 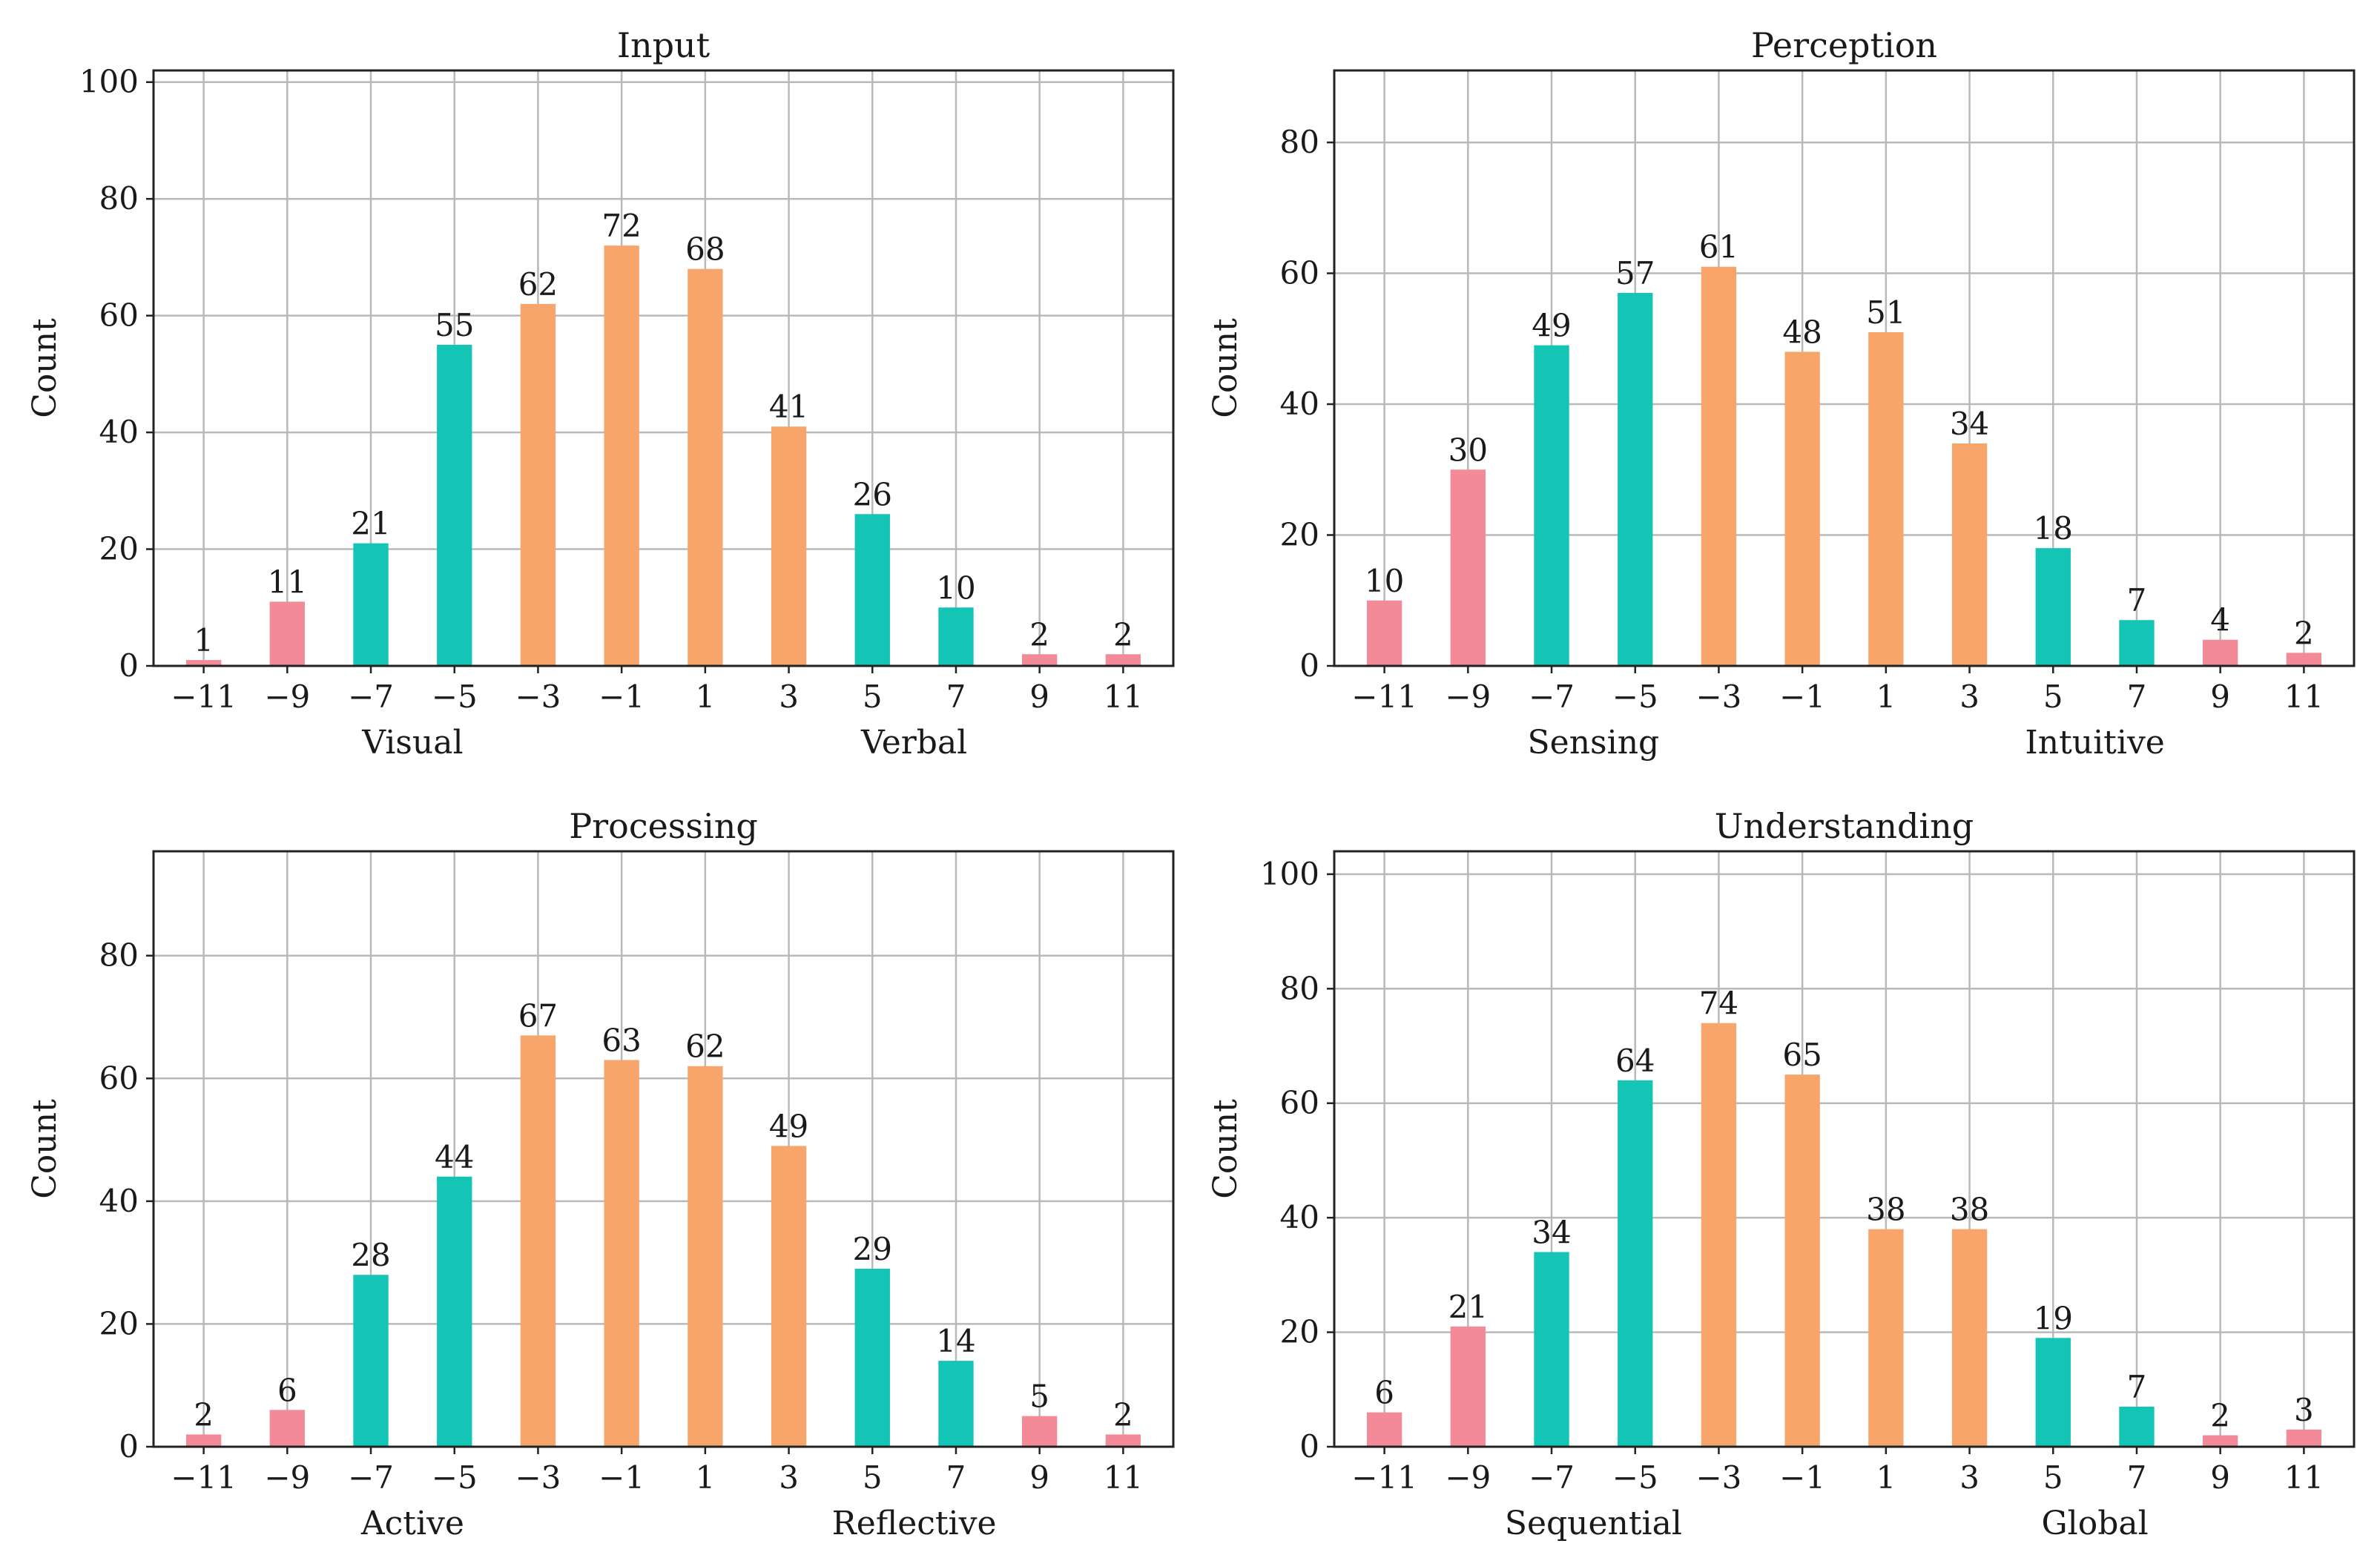 I want to click on bar-value-label: 29, so click(x=873, y=1249).